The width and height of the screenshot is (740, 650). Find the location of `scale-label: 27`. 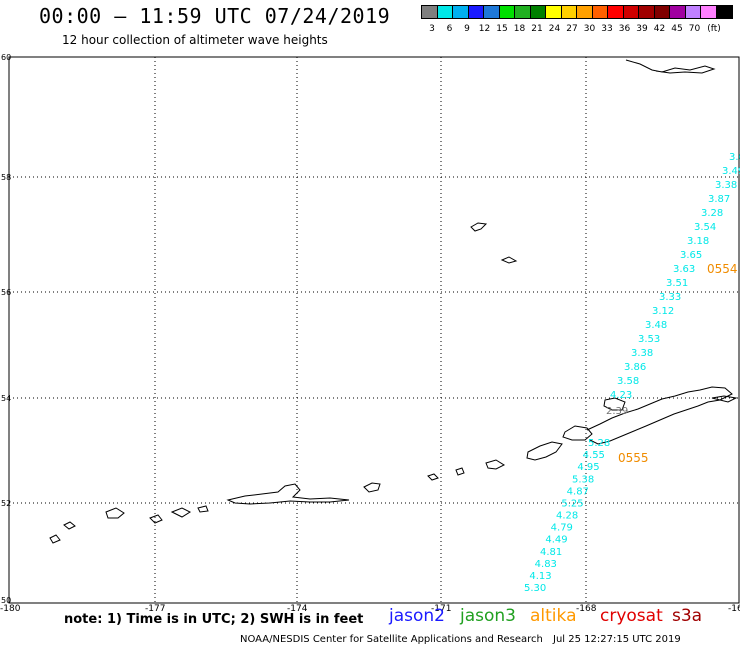

scale-label: 27 is located at coordinates (572, 29).